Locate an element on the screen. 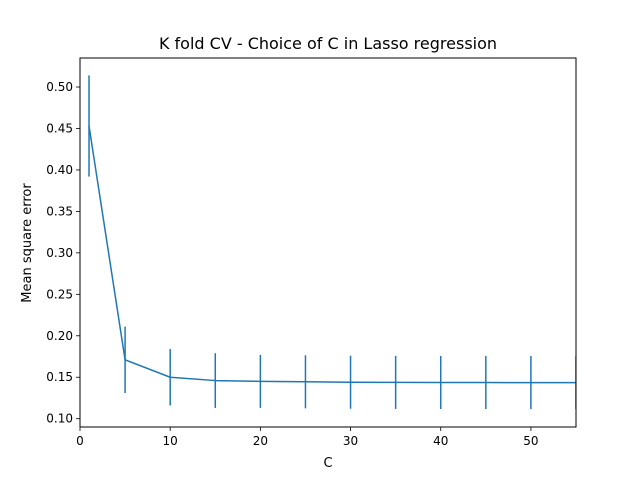 This screenshot has width=640, height=480. x-tick-label: 40 is located at coordinates (440, 441).